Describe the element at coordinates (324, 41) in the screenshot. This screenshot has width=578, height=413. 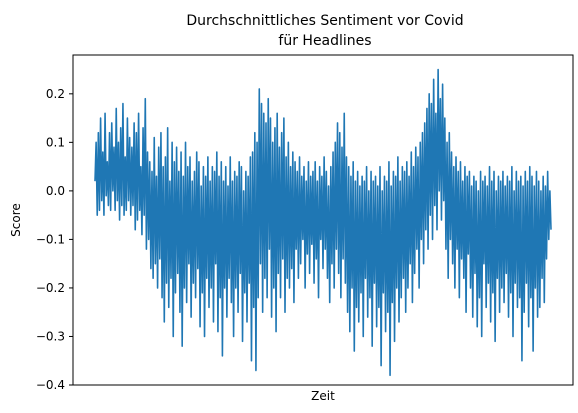
I see `chart-title-line-2: für Headlines` at that location.